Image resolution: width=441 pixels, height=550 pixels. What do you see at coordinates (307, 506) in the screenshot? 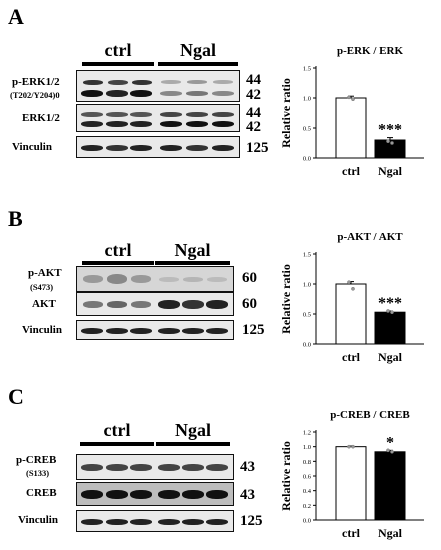
I see `y-tick-label: 0.2` at bounding box center [307, 506].